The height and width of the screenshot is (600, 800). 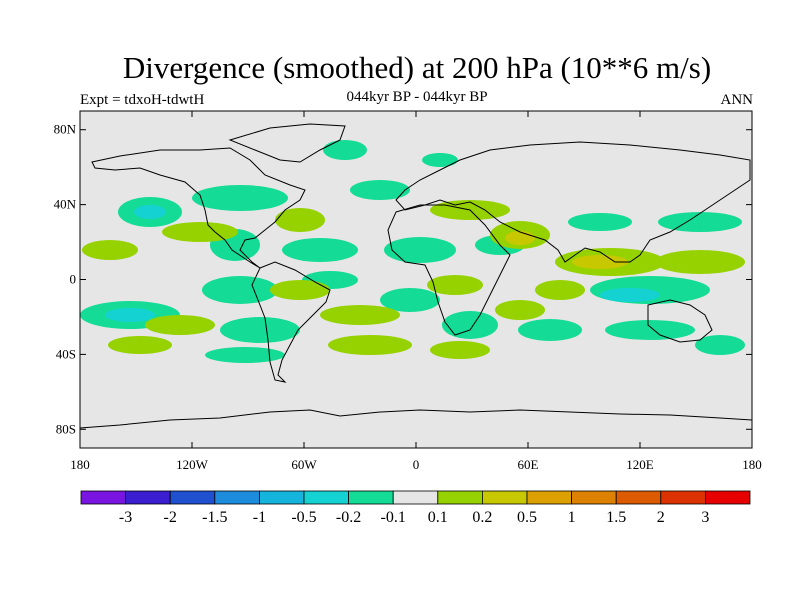 I want to click on lon-tick-label: 60E, so click(x=528, y=464).